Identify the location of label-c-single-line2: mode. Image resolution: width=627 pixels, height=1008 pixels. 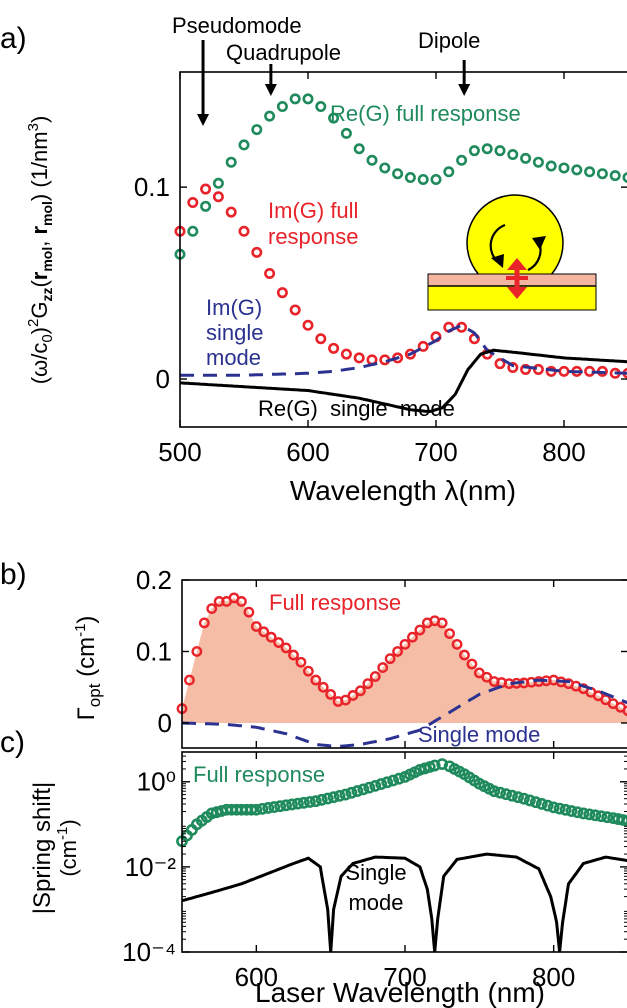
(375, 902).